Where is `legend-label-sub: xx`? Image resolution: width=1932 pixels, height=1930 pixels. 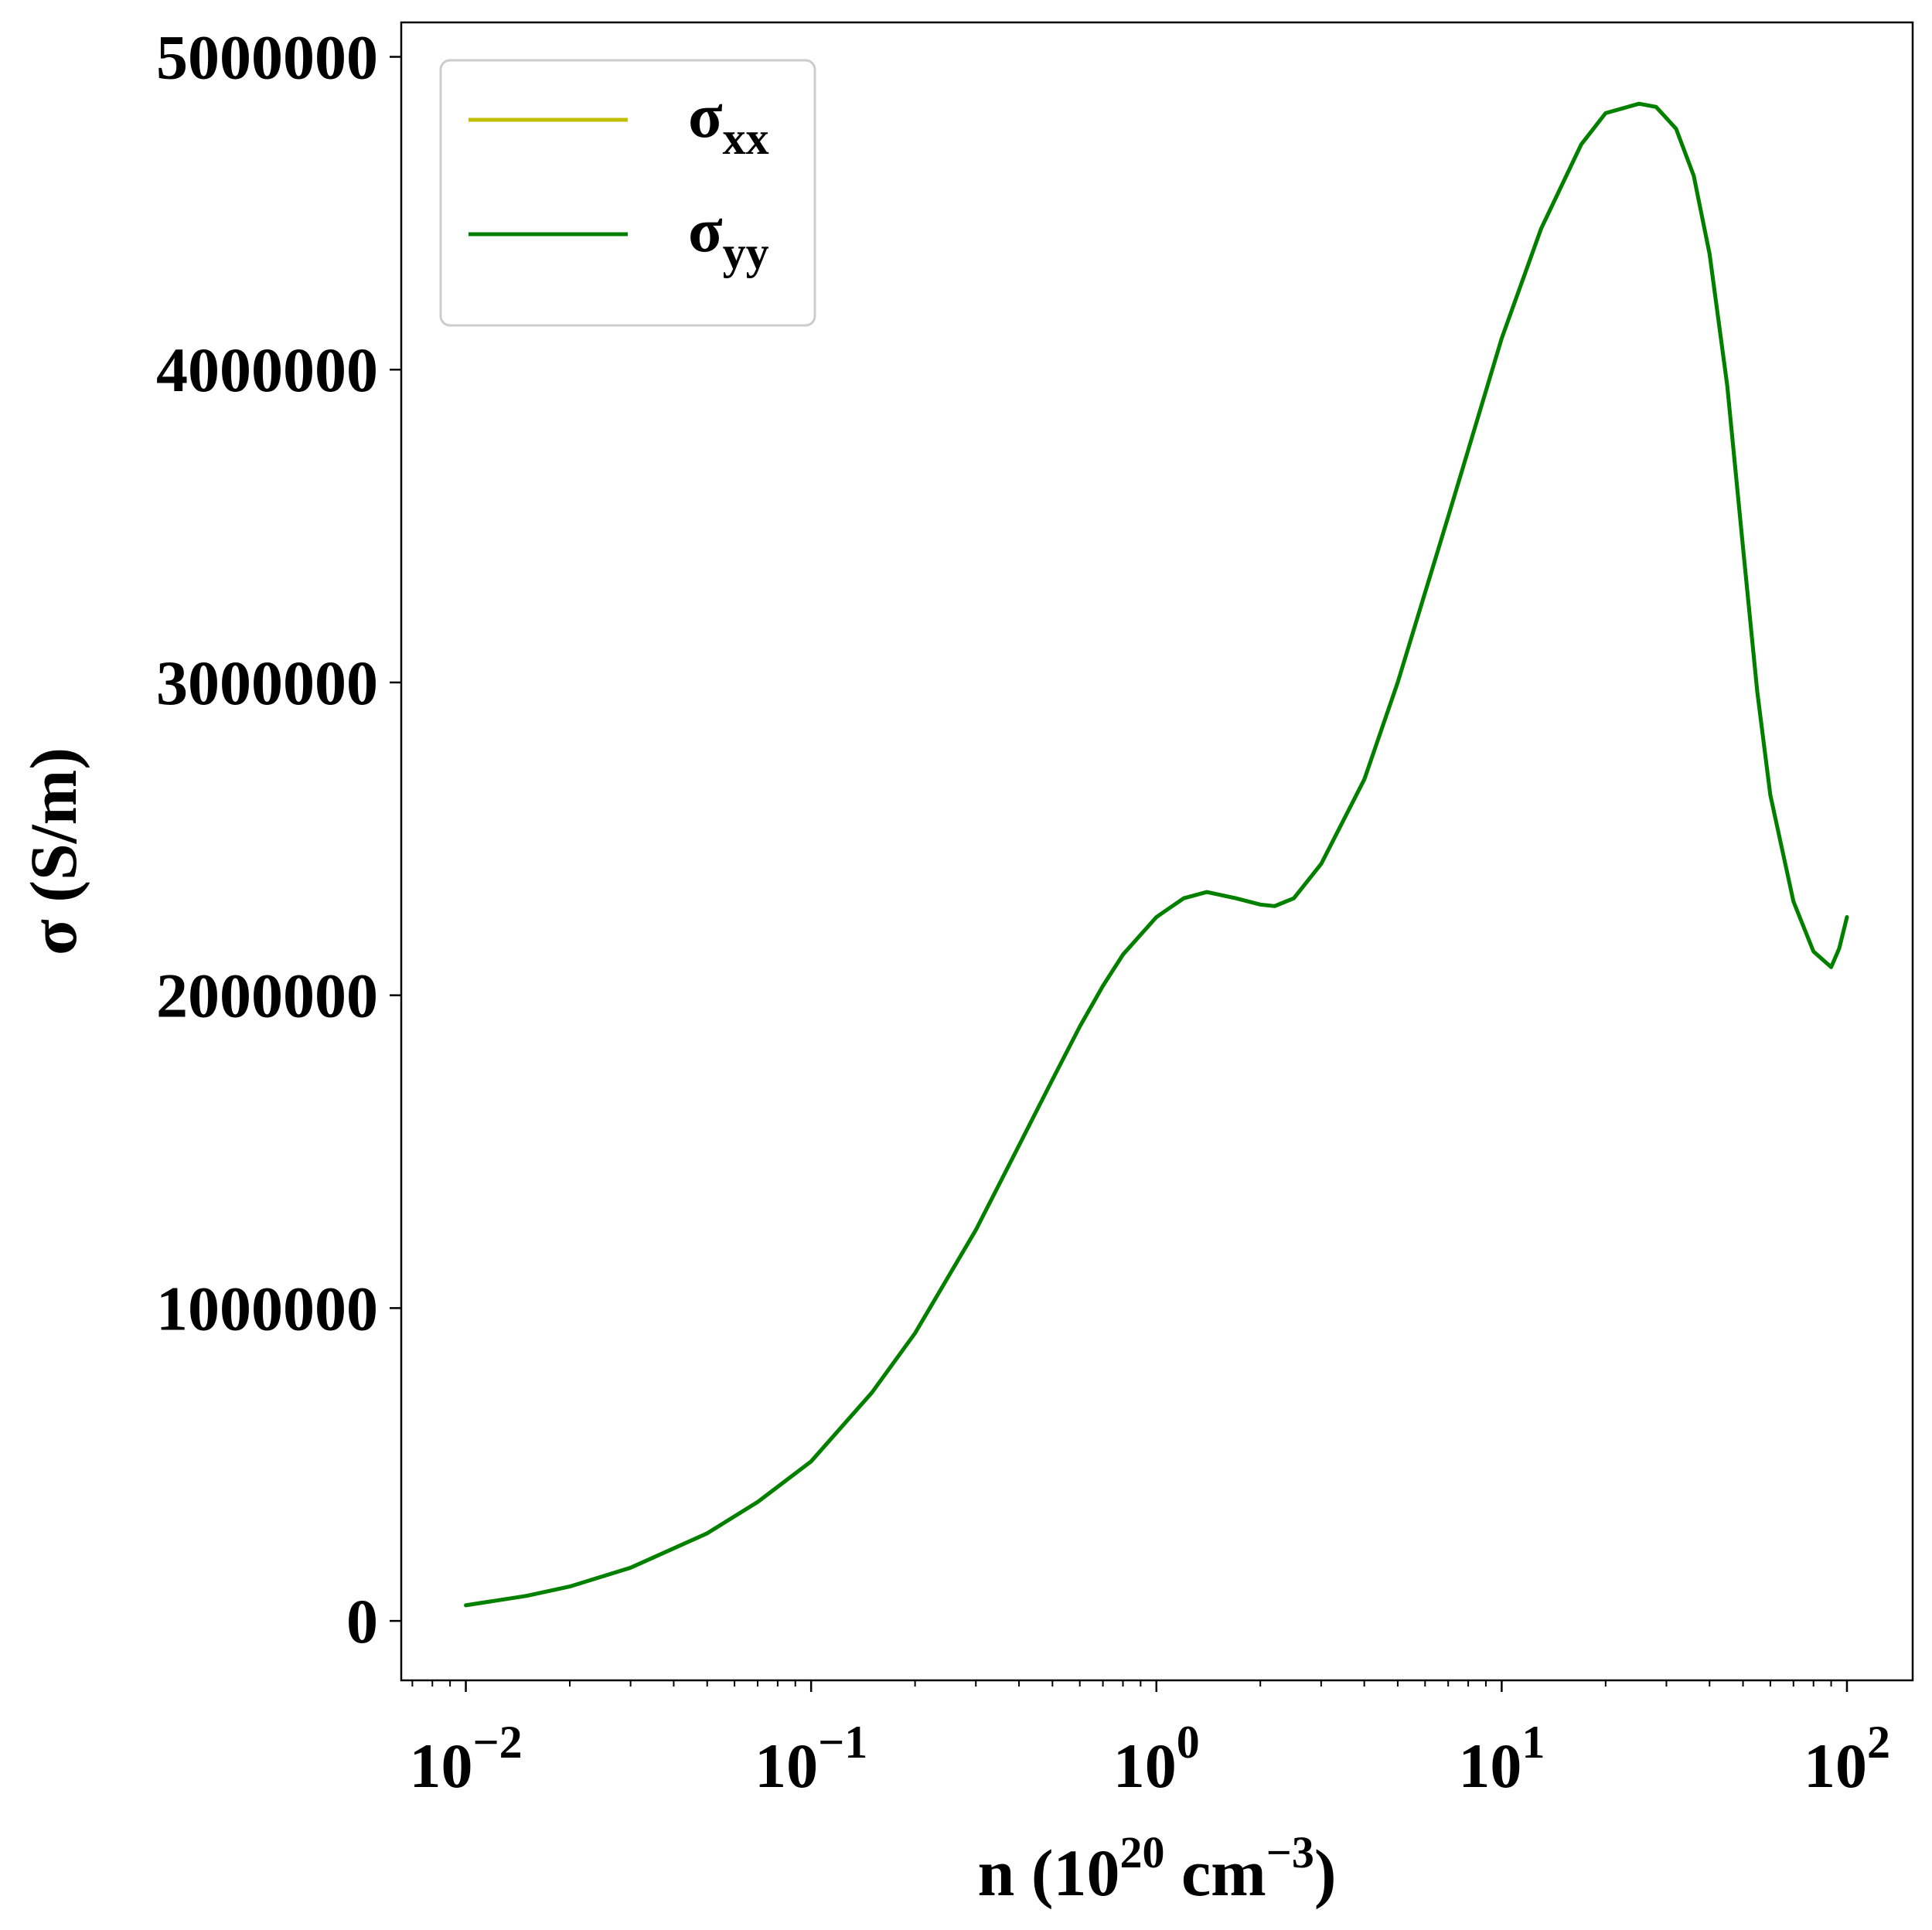 legend-label-sub: xx is located at coordinates (746, 139).